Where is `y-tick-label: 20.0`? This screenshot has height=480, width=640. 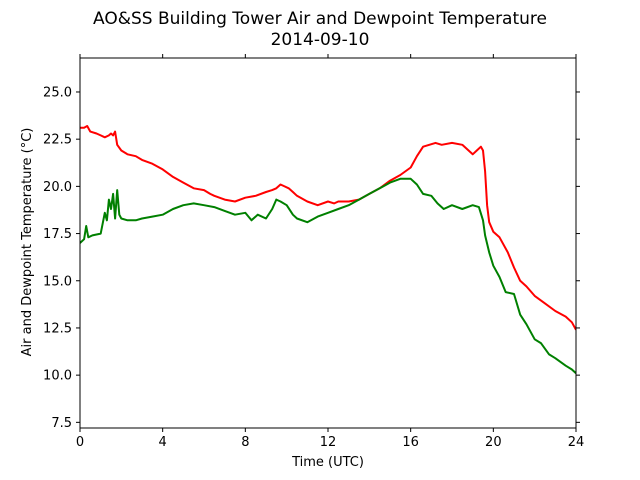
y-tick-label: 20.0 is located at coordinates (57, 187).